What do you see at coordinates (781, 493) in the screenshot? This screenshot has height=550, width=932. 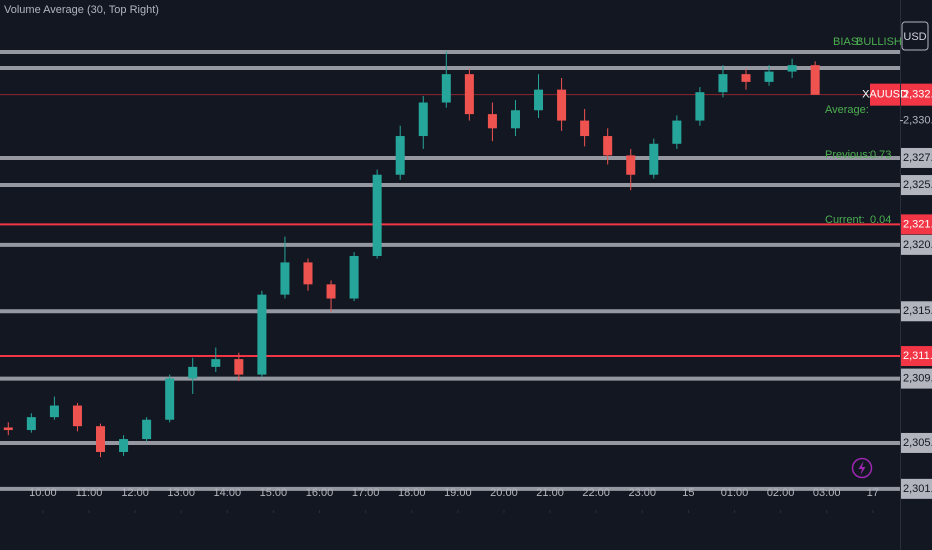 I see `x-tick-label: 02:00` at bounding box center [781, 493].